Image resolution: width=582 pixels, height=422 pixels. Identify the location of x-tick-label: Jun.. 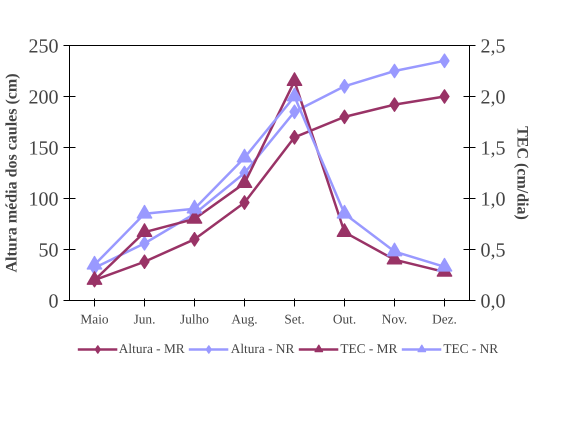
(145, 319).